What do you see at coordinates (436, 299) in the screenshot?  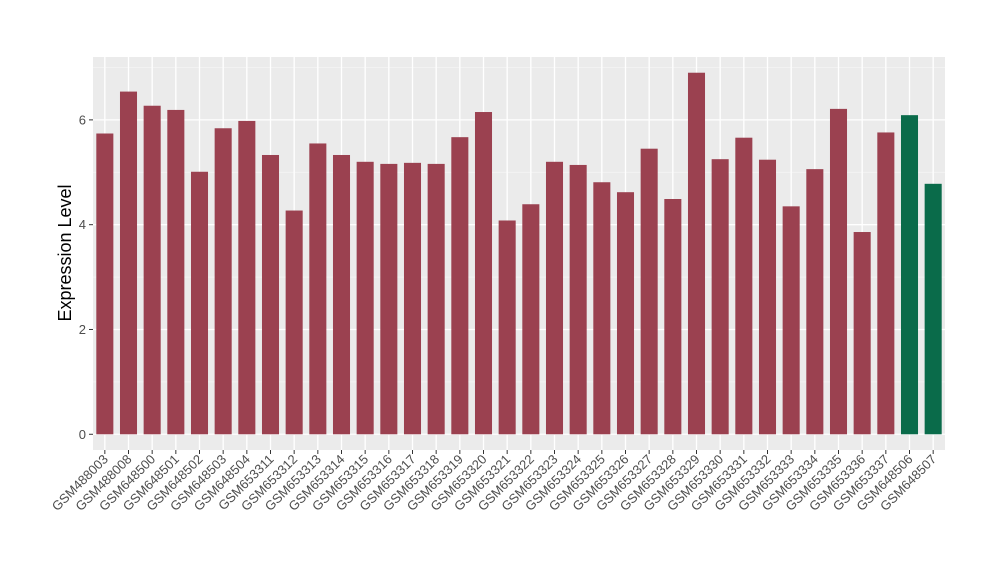 I see `bar-gsm653318` at bounding box center [436, 299].